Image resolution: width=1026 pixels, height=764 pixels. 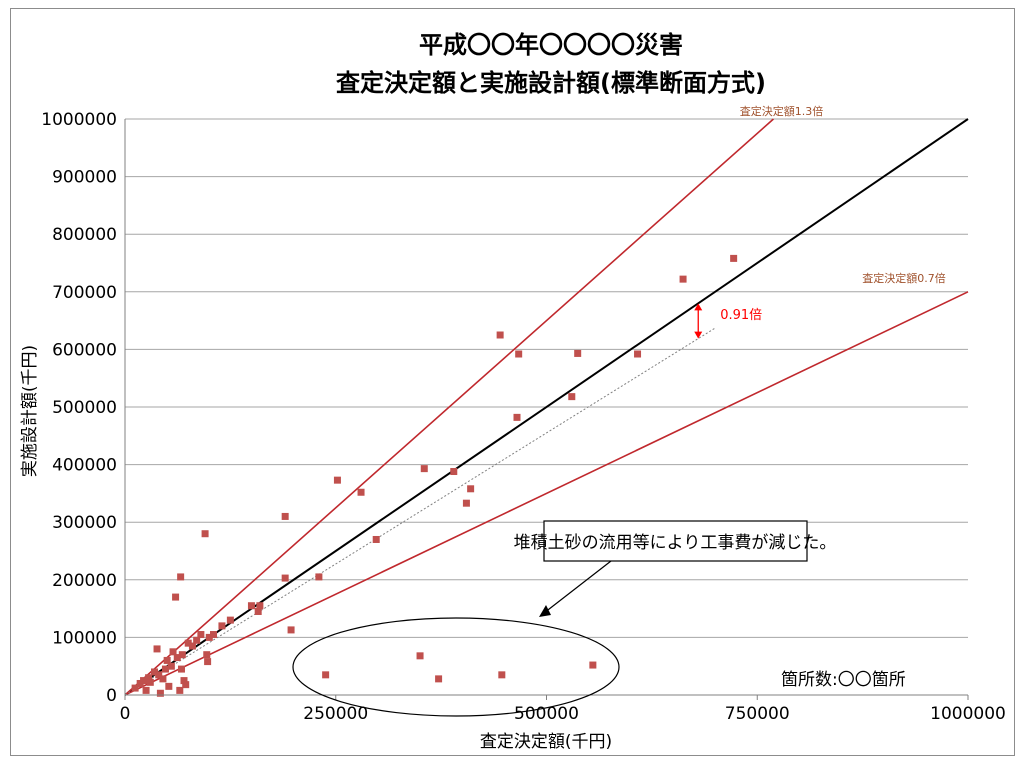 I want to click on count-label: 箇所数:〇〇箇所, so click(x=843, y=680).